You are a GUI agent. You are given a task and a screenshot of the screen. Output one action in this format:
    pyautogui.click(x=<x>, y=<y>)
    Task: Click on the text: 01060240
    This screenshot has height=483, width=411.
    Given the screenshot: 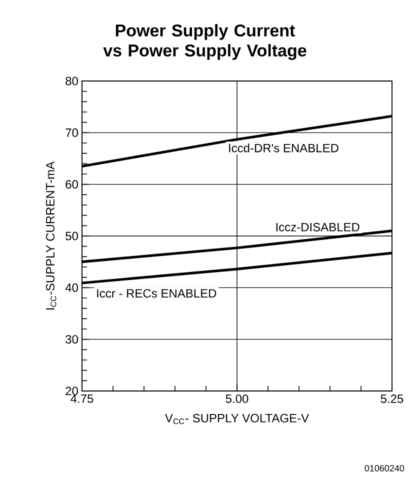 What is the action you would take?
    pyautogui.click(x=384, y=468)
    